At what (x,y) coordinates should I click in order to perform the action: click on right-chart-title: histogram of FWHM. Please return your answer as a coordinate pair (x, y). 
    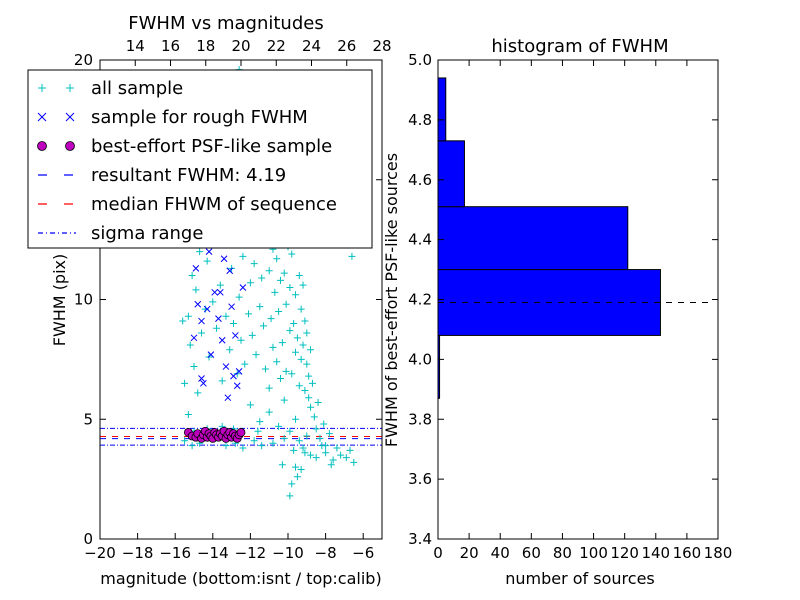
    Looking at the image, I should click on (579, 46).